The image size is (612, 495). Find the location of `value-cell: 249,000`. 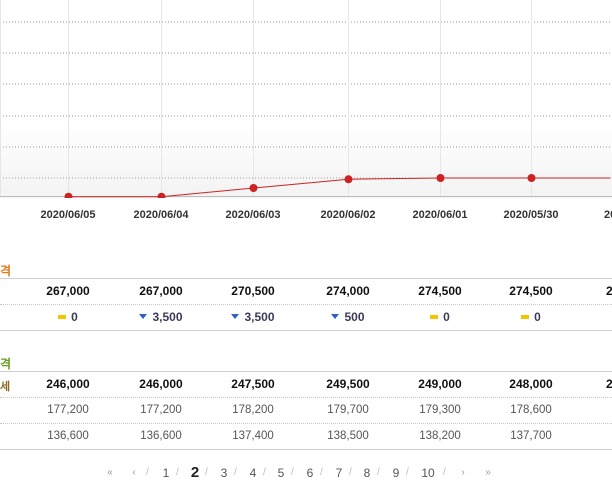

value-cell: 249,000 is located at coordinates (440, 384).